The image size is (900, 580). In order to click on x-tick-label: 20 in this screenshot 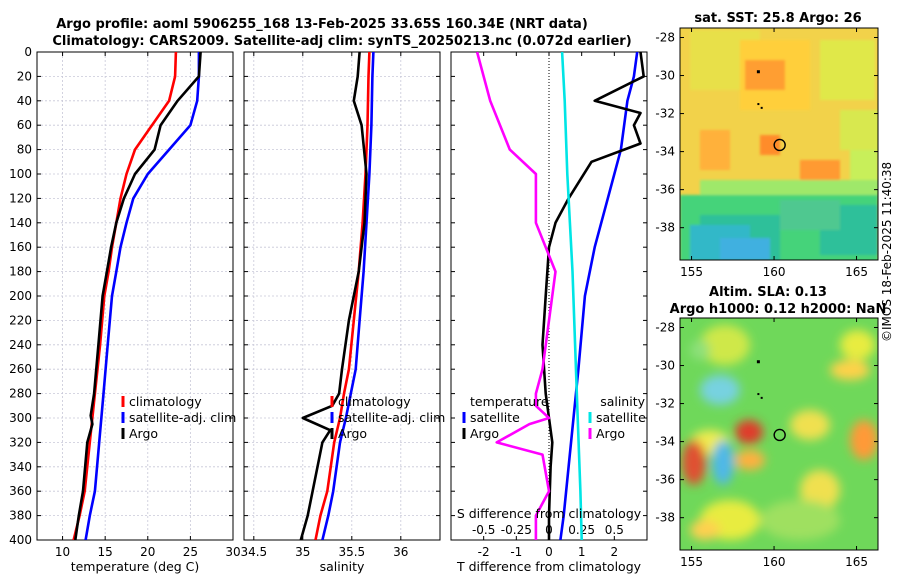, I will do `click(147, 552)`.